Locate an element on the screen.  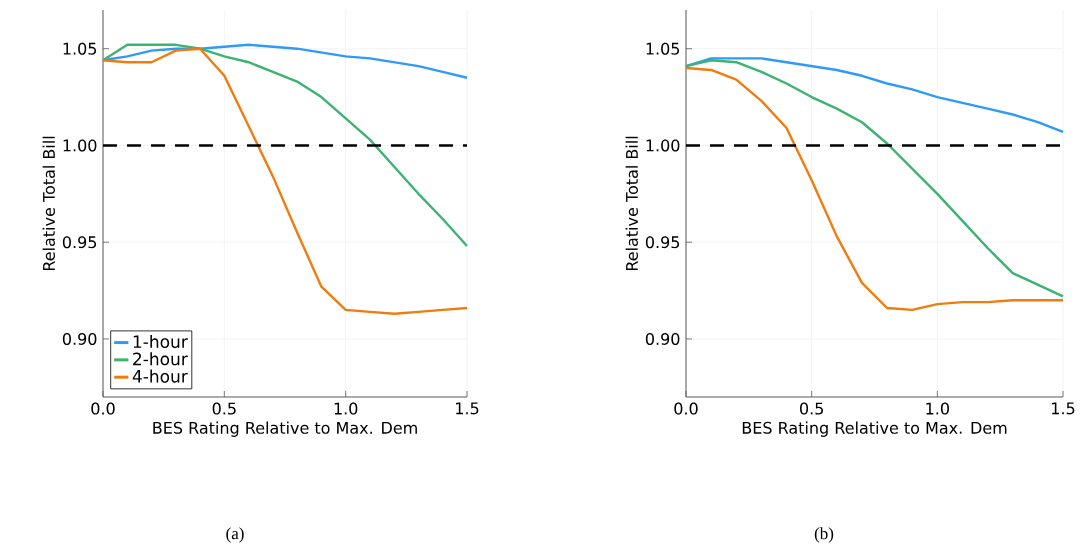
legend-label: 4-hour is located at coordinates (160, 376).